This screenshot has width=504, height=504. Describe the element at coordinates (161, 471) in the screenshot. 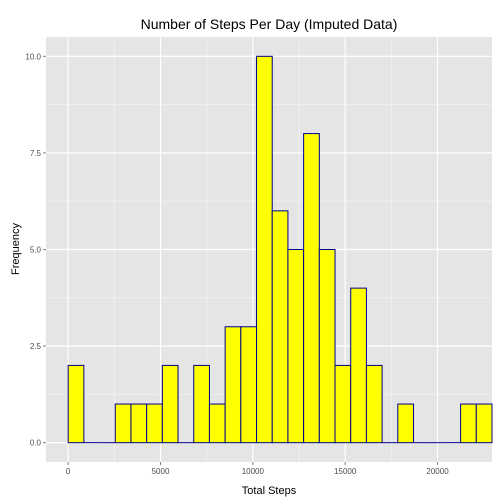

I see `x-tick-label: 5000` at that location.